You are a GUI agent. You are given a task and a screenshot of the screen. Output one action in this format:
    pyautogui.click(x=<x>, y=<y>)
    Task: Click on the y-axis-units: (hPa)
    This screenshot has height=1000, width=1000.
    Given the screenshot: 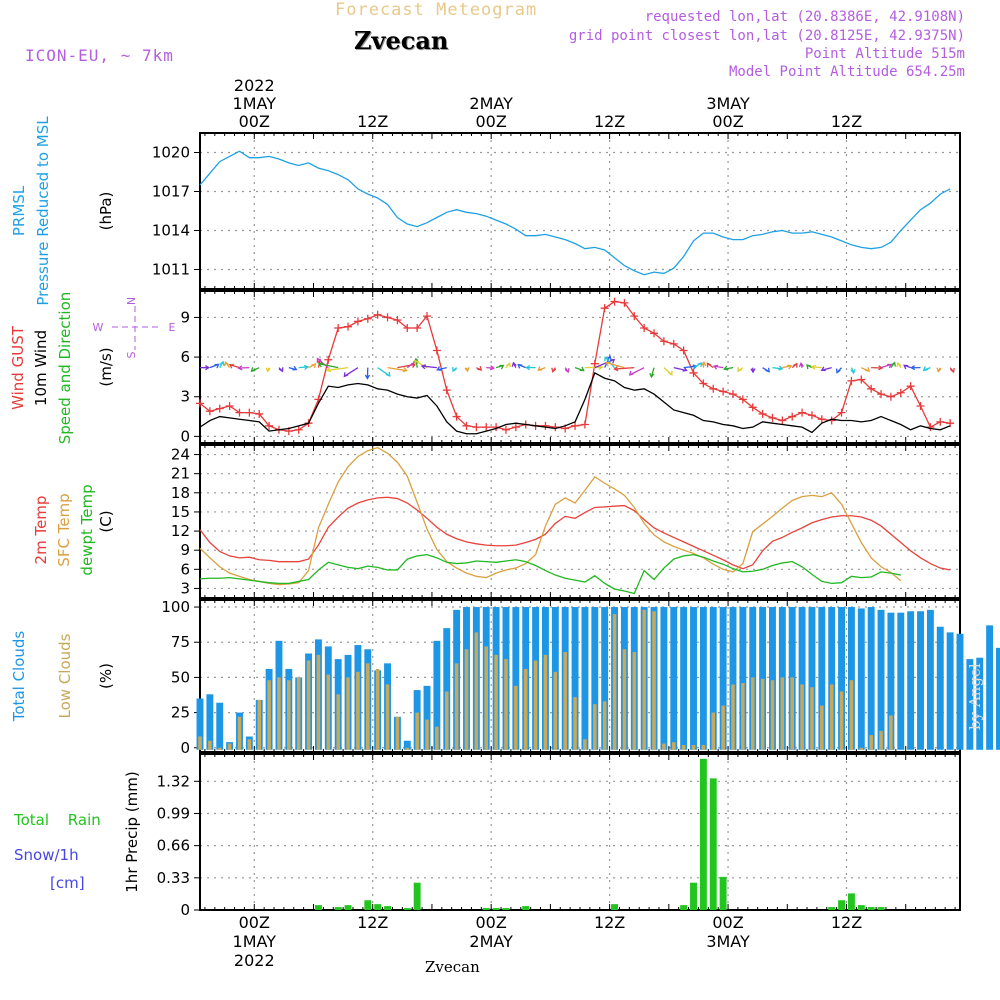 What is the action you would take?
    pyautogui.click(x=106, y=211)
    